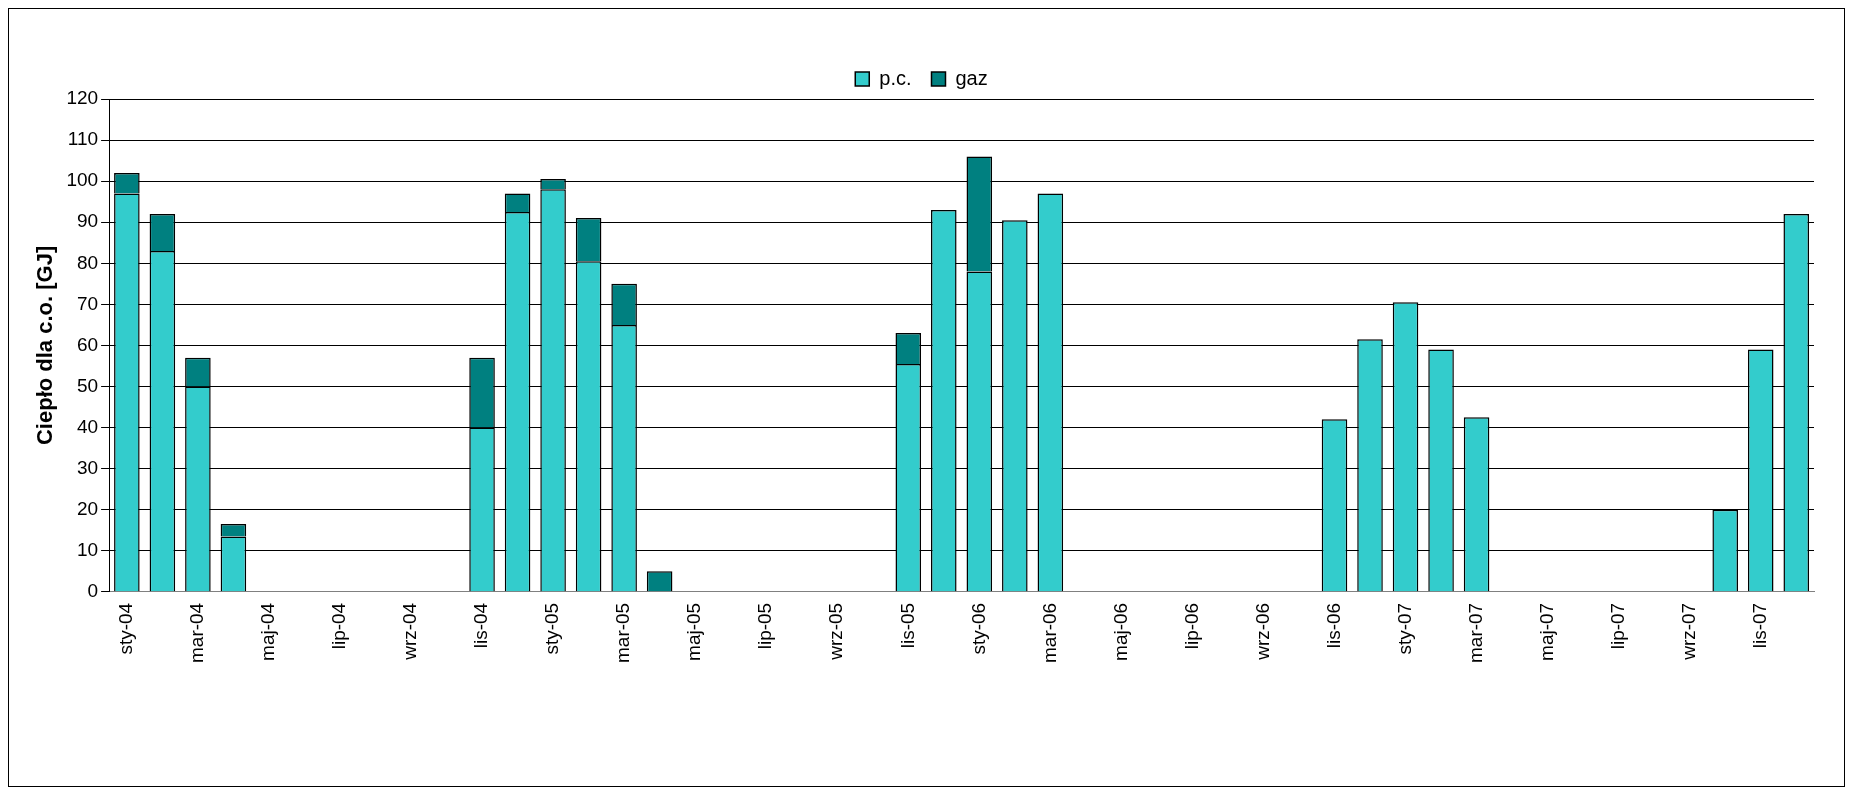 The image size is (1853, 795). I want to click on y-tick-label: 110, so click(83, 139).